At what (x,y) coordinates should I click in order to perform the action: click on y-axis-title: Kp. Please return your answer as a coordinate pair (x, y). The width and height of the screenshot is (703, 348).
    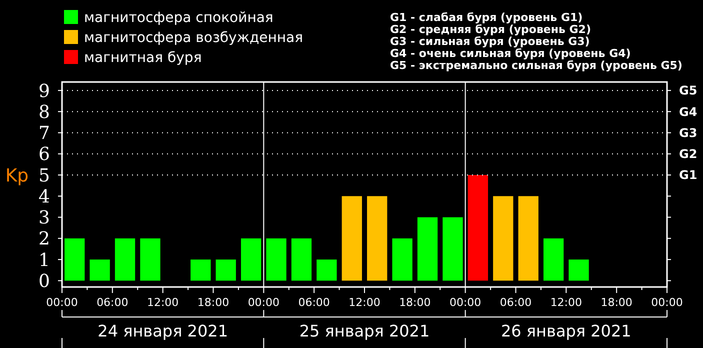
    Looking at the image, I should click on (17, 175).